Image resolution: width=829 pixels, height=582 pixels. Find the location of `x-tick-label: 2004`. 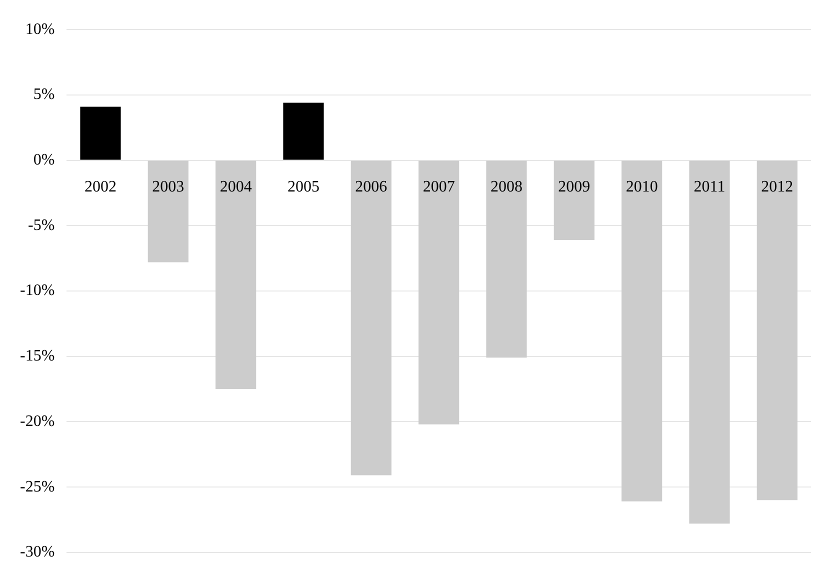

x-tick-label: 2004 is located at coordinates (236, 187).